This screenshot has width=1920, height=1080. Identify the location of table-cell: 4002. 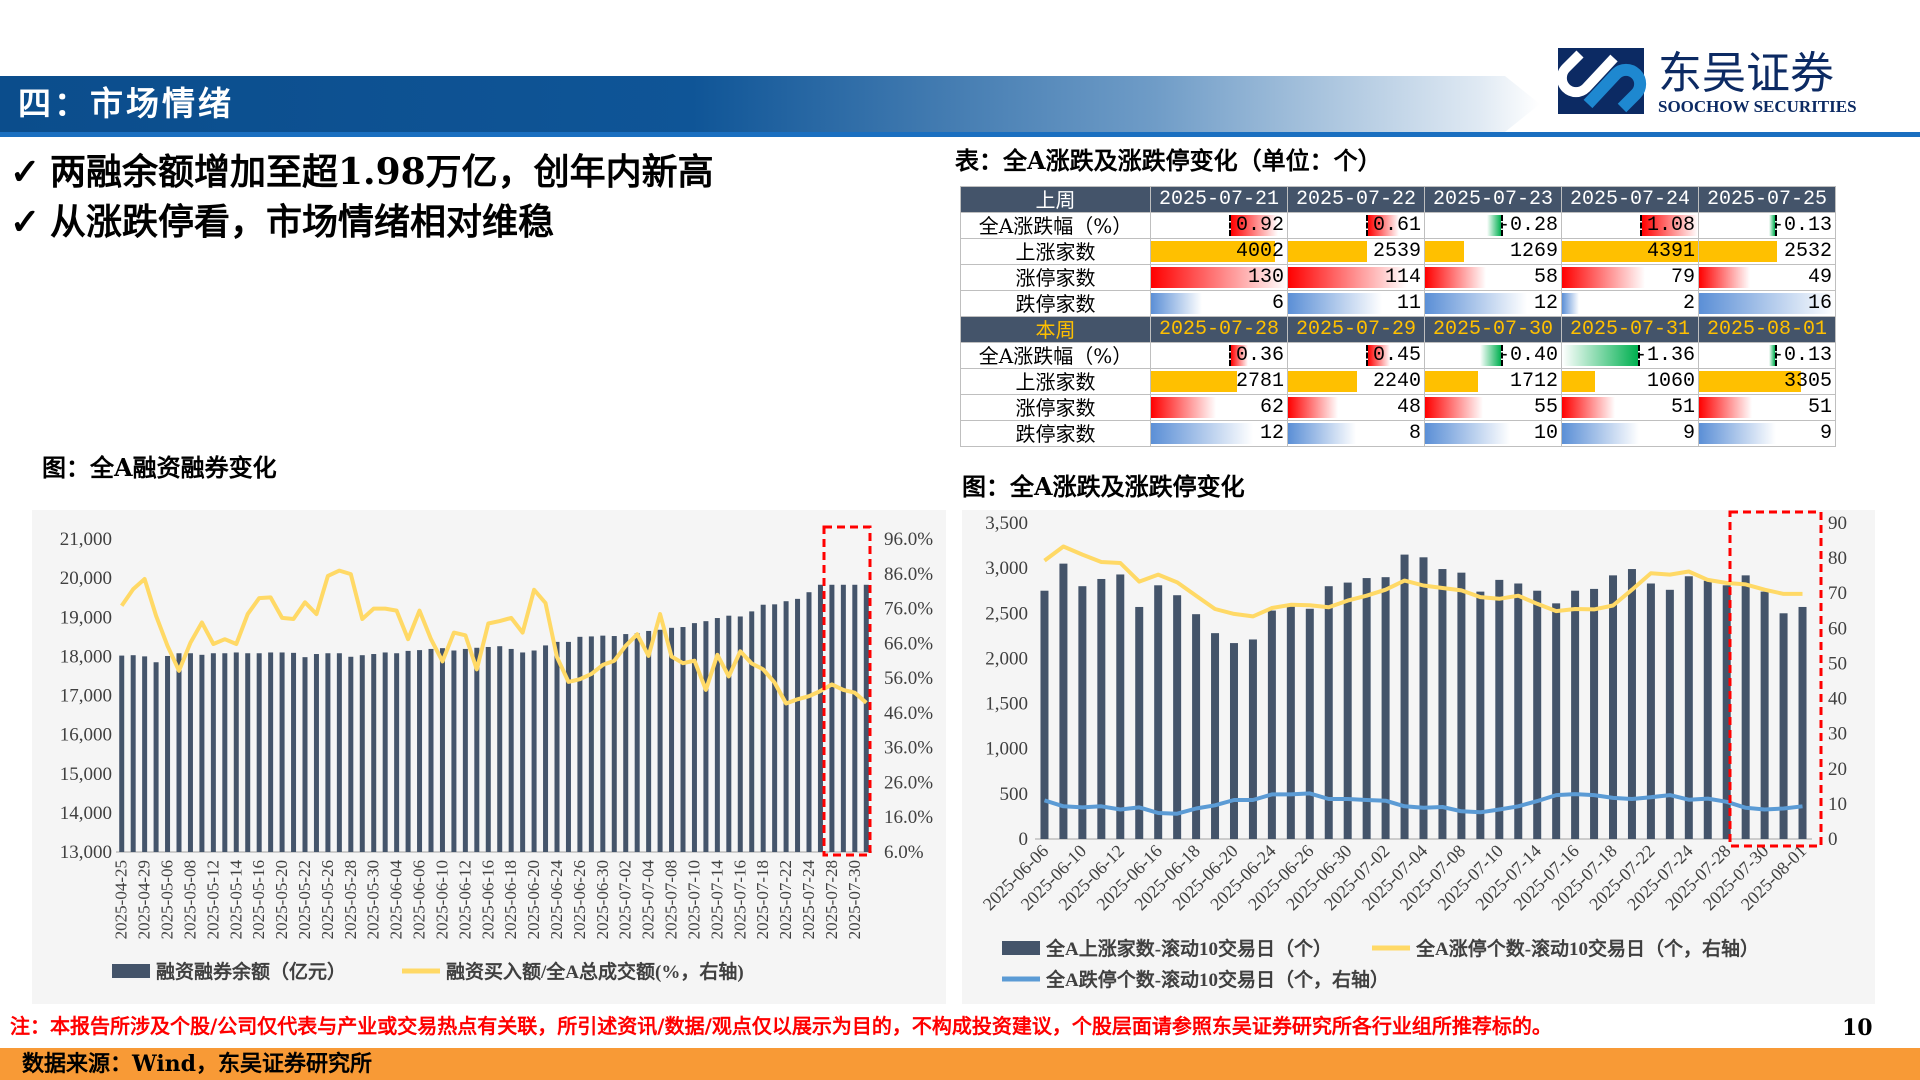
(1219, 251).